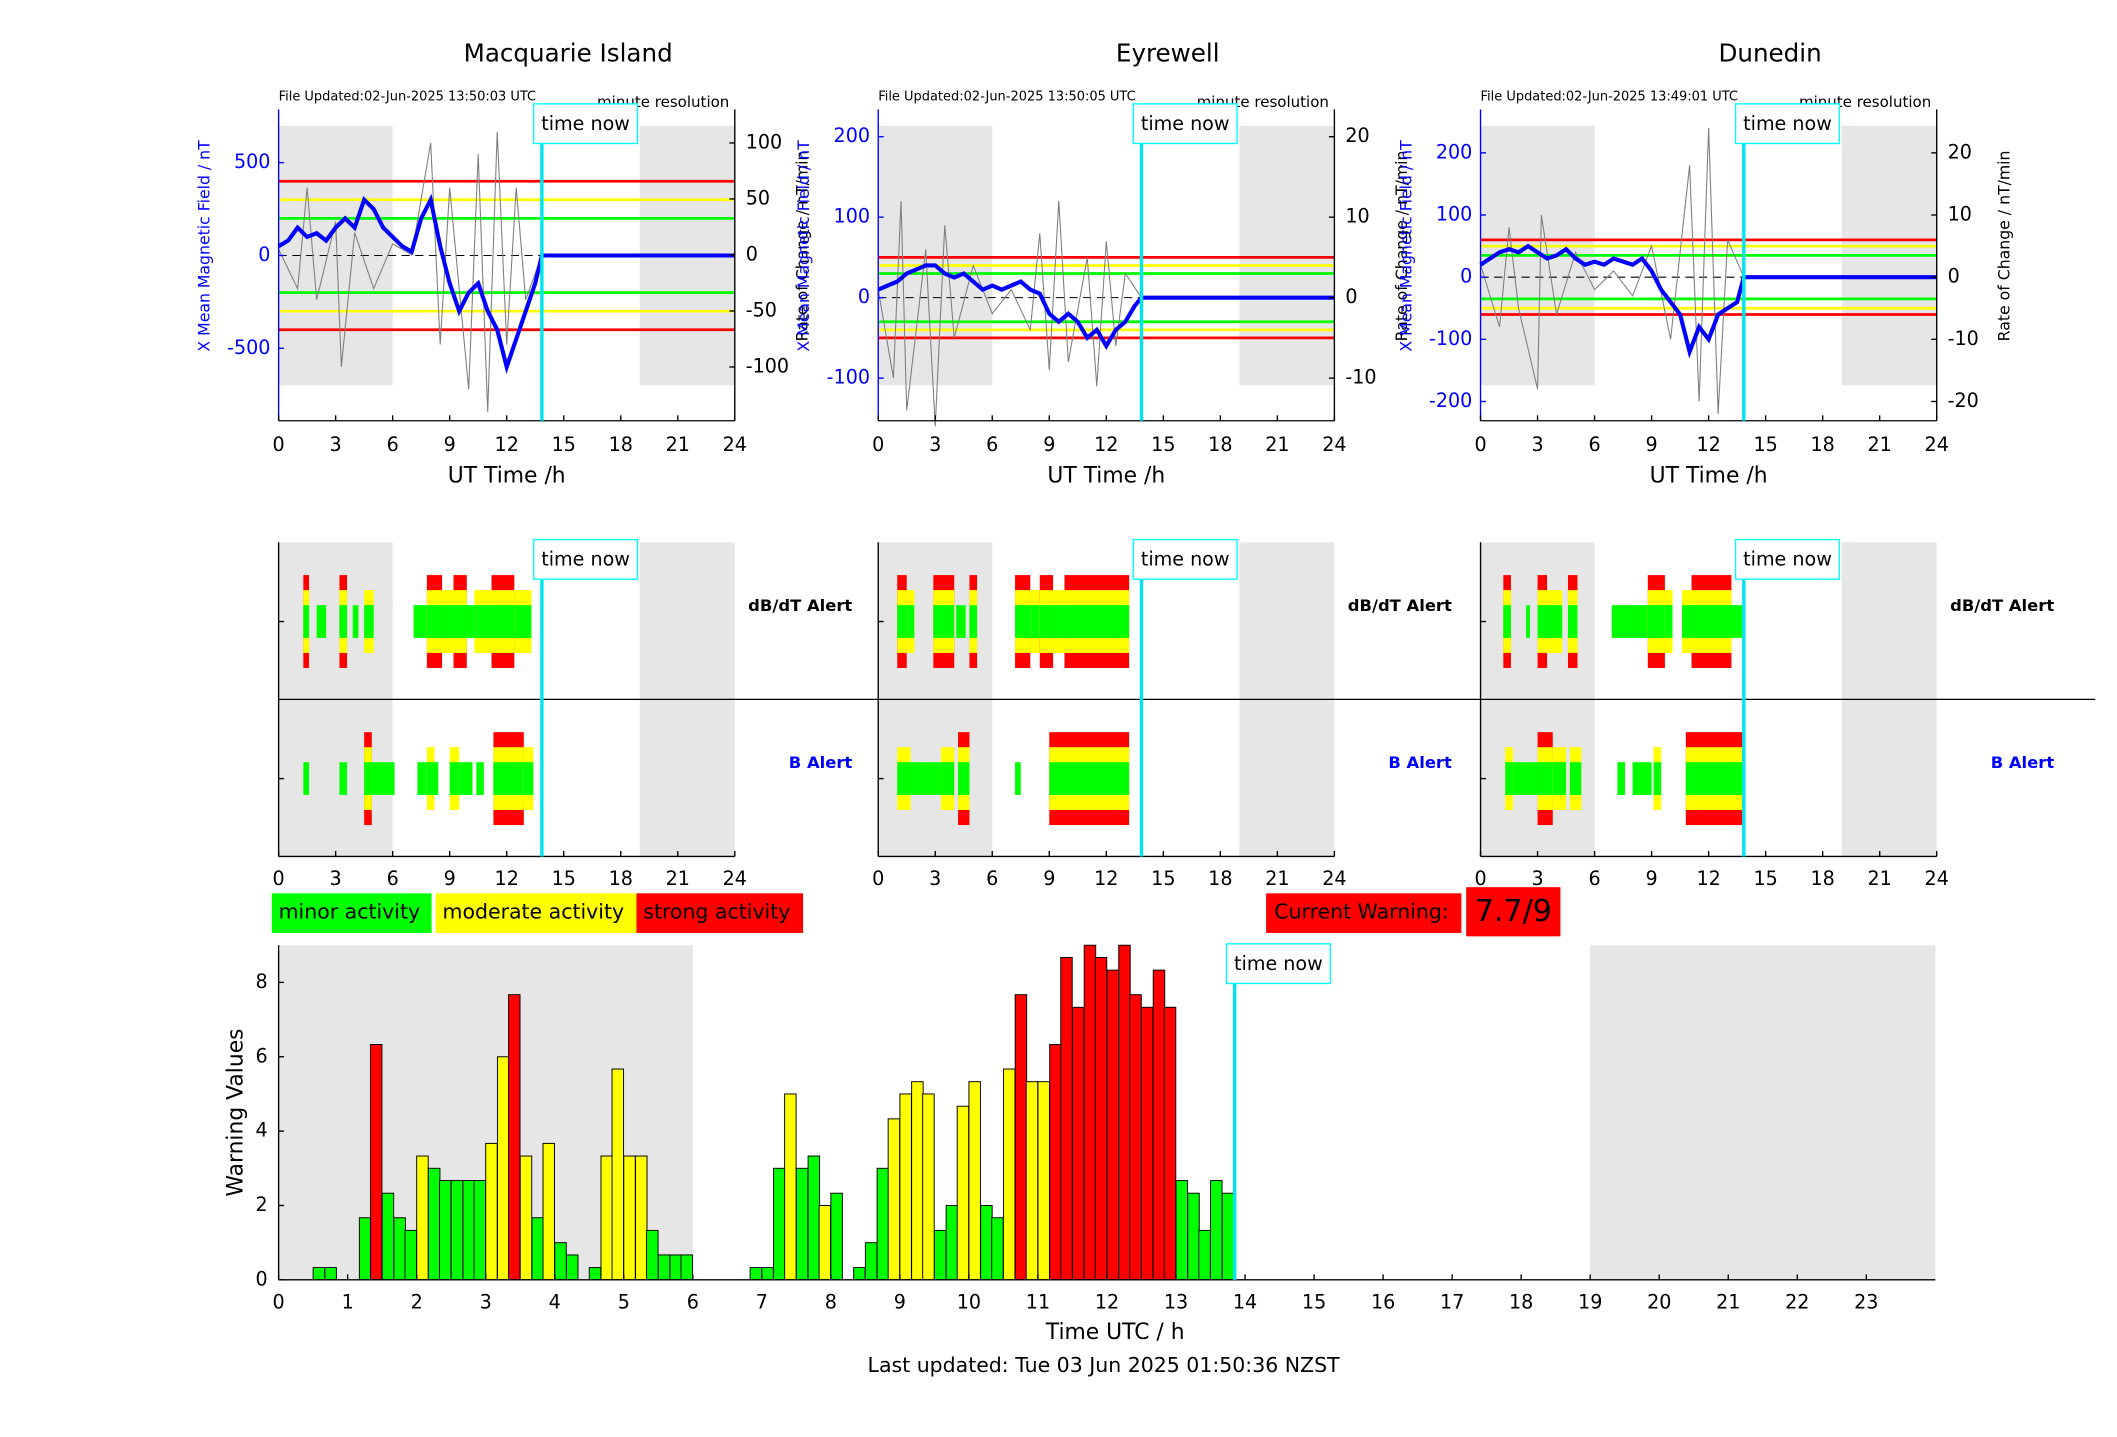 The width and height of the screenshot is (2117, 1437). Describe the element at coordinates (1963, 338) in the screenshot. I see `y2-tick-label: -10` at that location.